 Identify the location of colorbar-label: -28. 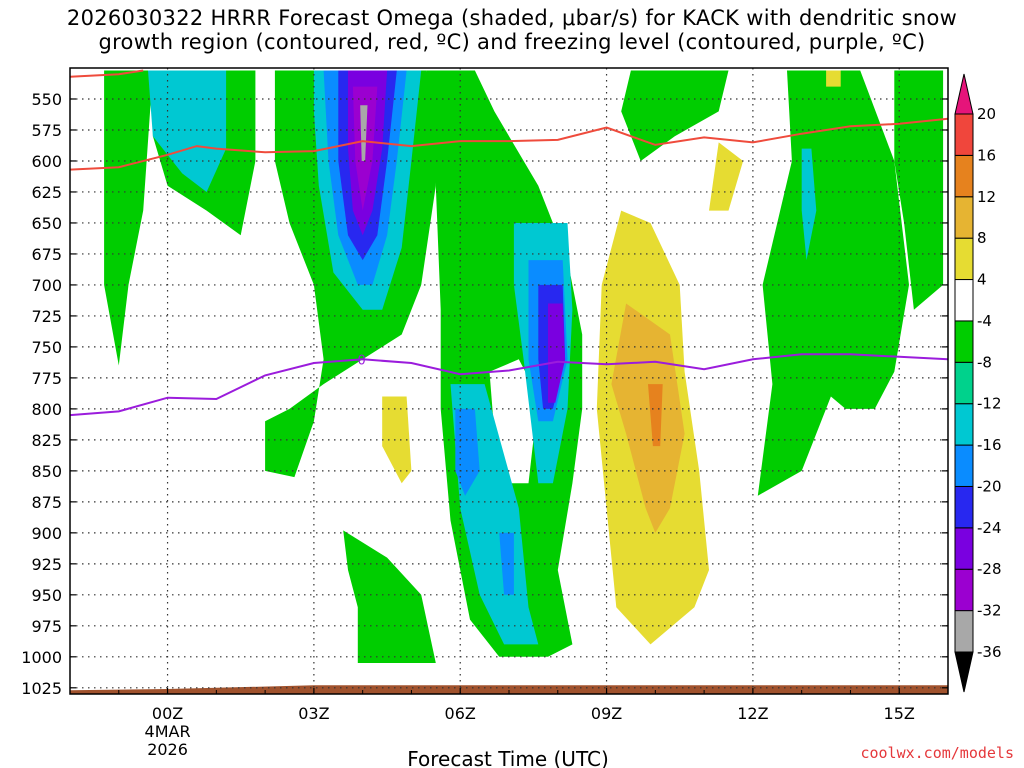
(989, 569).